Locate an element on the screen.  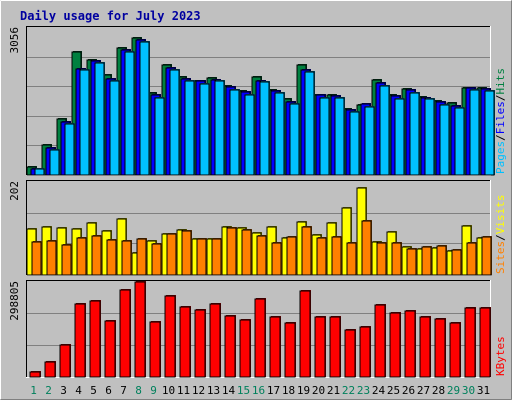
x-tick-label: 11 is located at coordinates (183, 390).